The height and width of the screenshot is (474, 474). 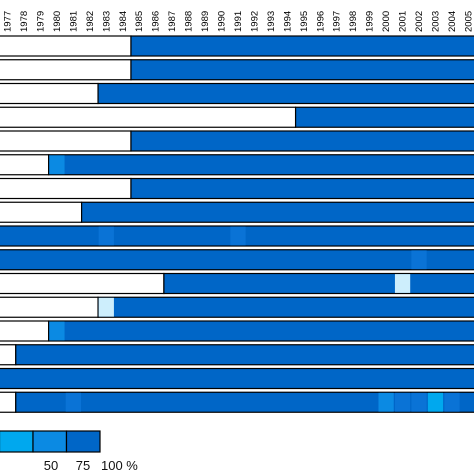 I want to click on x-tick-label: 1997, so click(x=337, y=21).